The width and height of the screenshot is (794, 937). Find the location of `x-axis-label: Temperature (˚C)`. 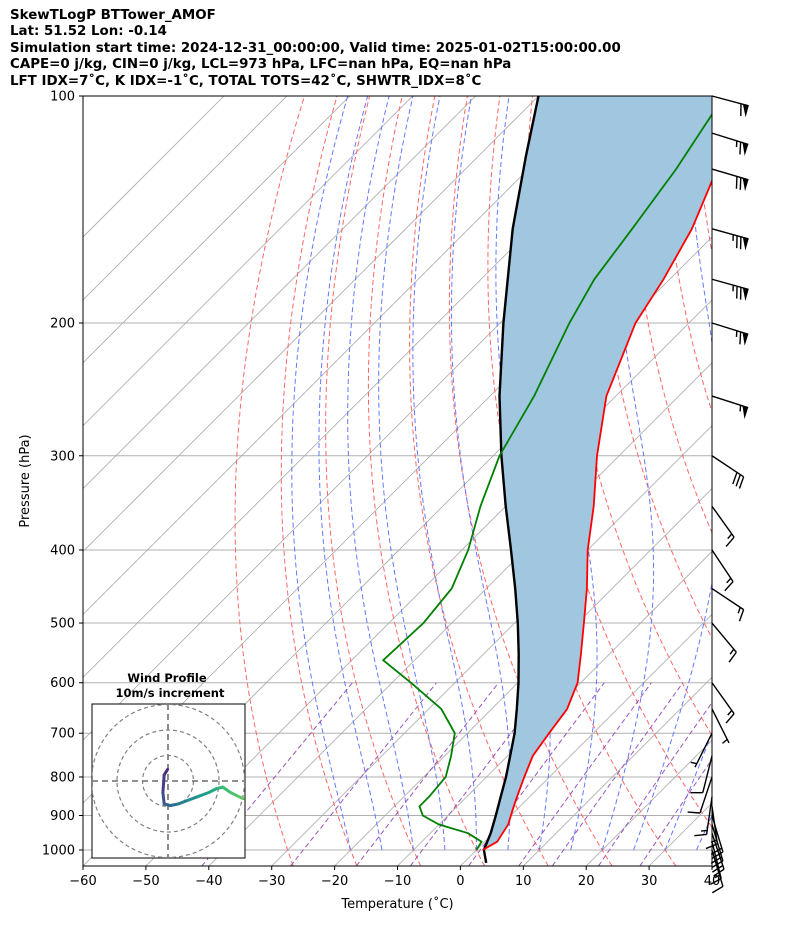

x-axis-label: Temperature (˚C) is located at coordinates (396, 904).